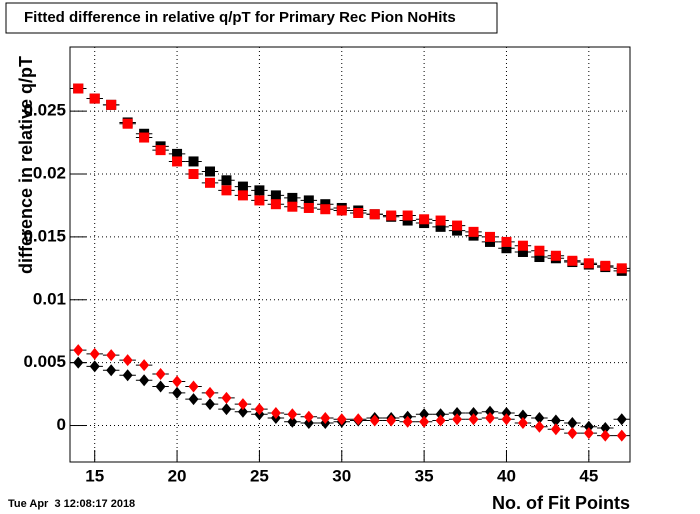 The width and height of the screenshot is (700, 514). What do you see at coordinates (506, 475) in the screenshot?
I see `x-tick-label: 40` at bounding box center [506, 475].